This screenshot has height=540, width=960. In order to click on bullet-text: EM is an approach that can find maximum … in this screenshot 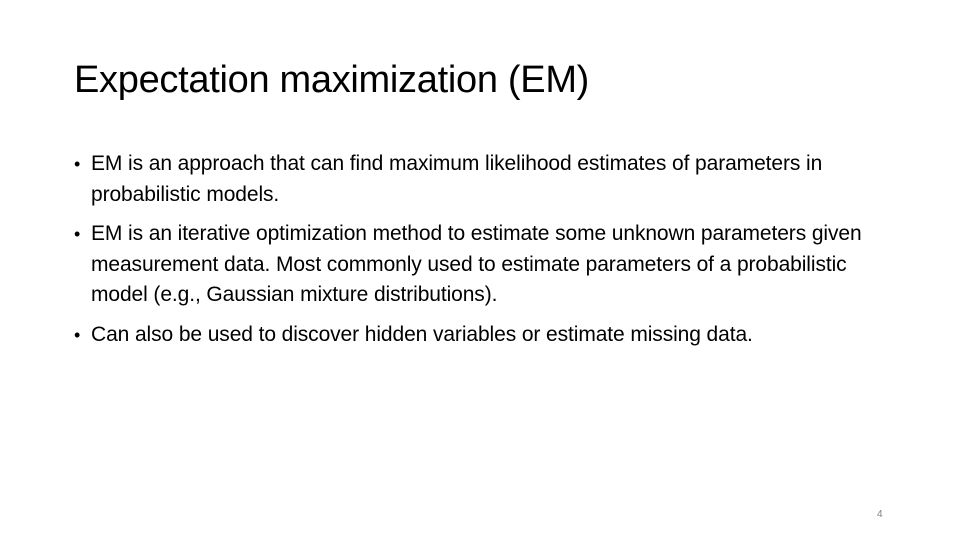, I will do `click(457, 179)`.